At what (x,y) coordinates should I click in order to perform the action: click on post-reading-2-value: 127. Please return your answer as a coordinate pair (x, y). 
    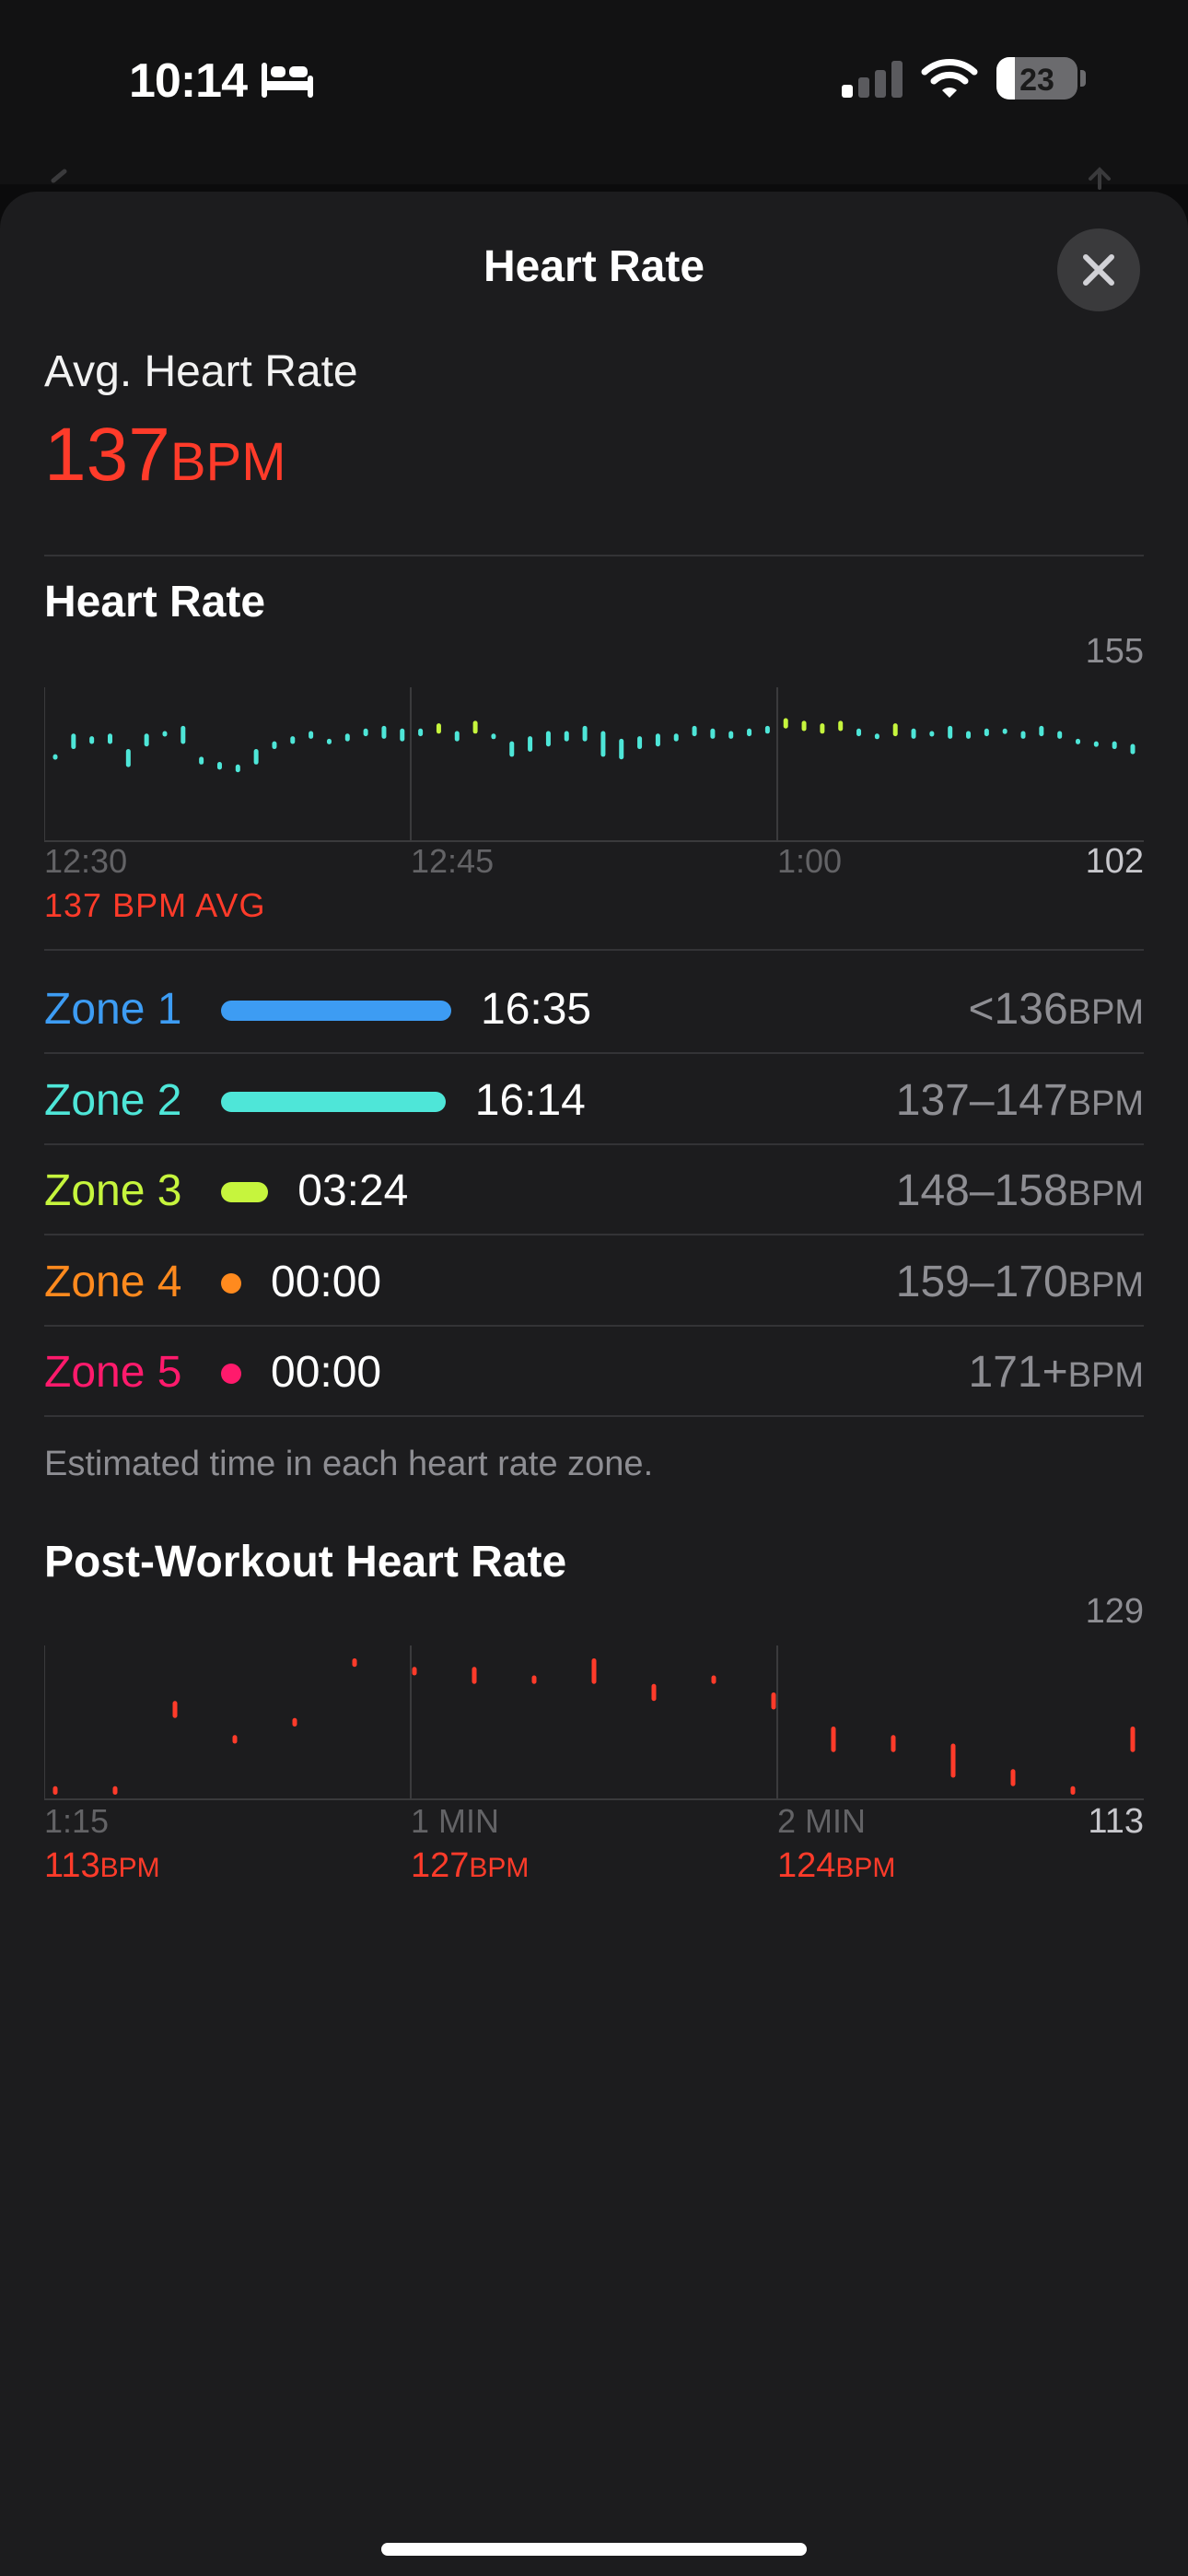
    Looking at the image, I should click on (440, 1865).